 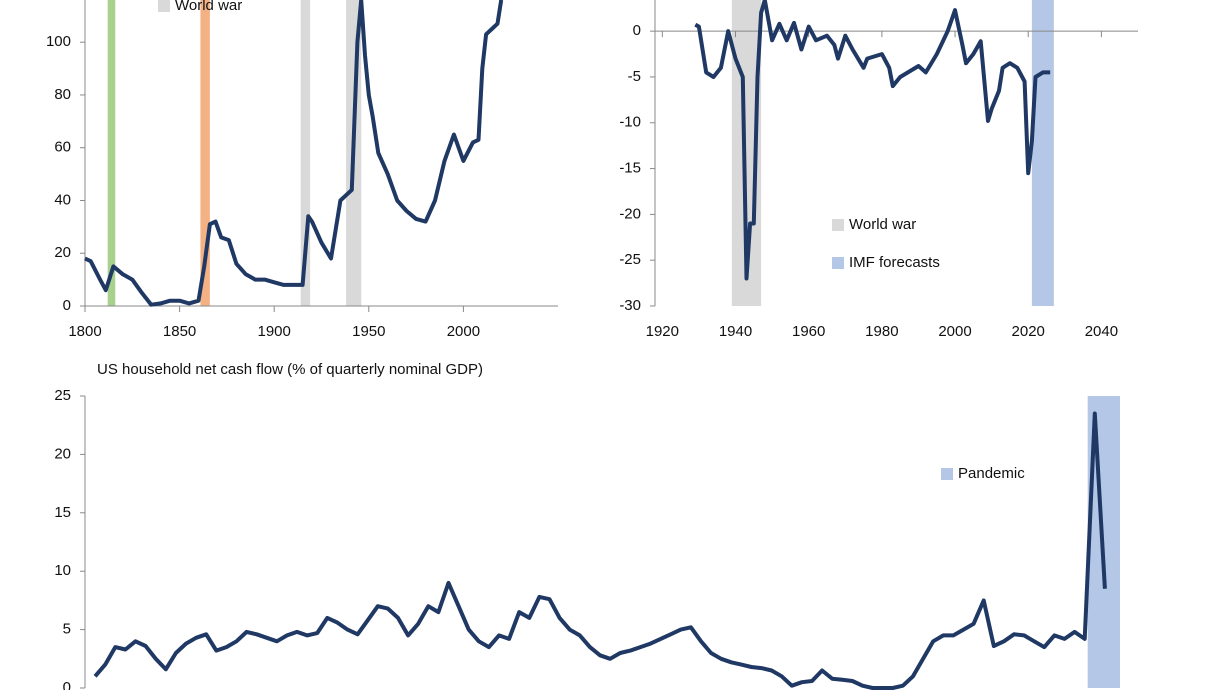 I want to click on y-tick-label: -20, so click(x=630, y=213).